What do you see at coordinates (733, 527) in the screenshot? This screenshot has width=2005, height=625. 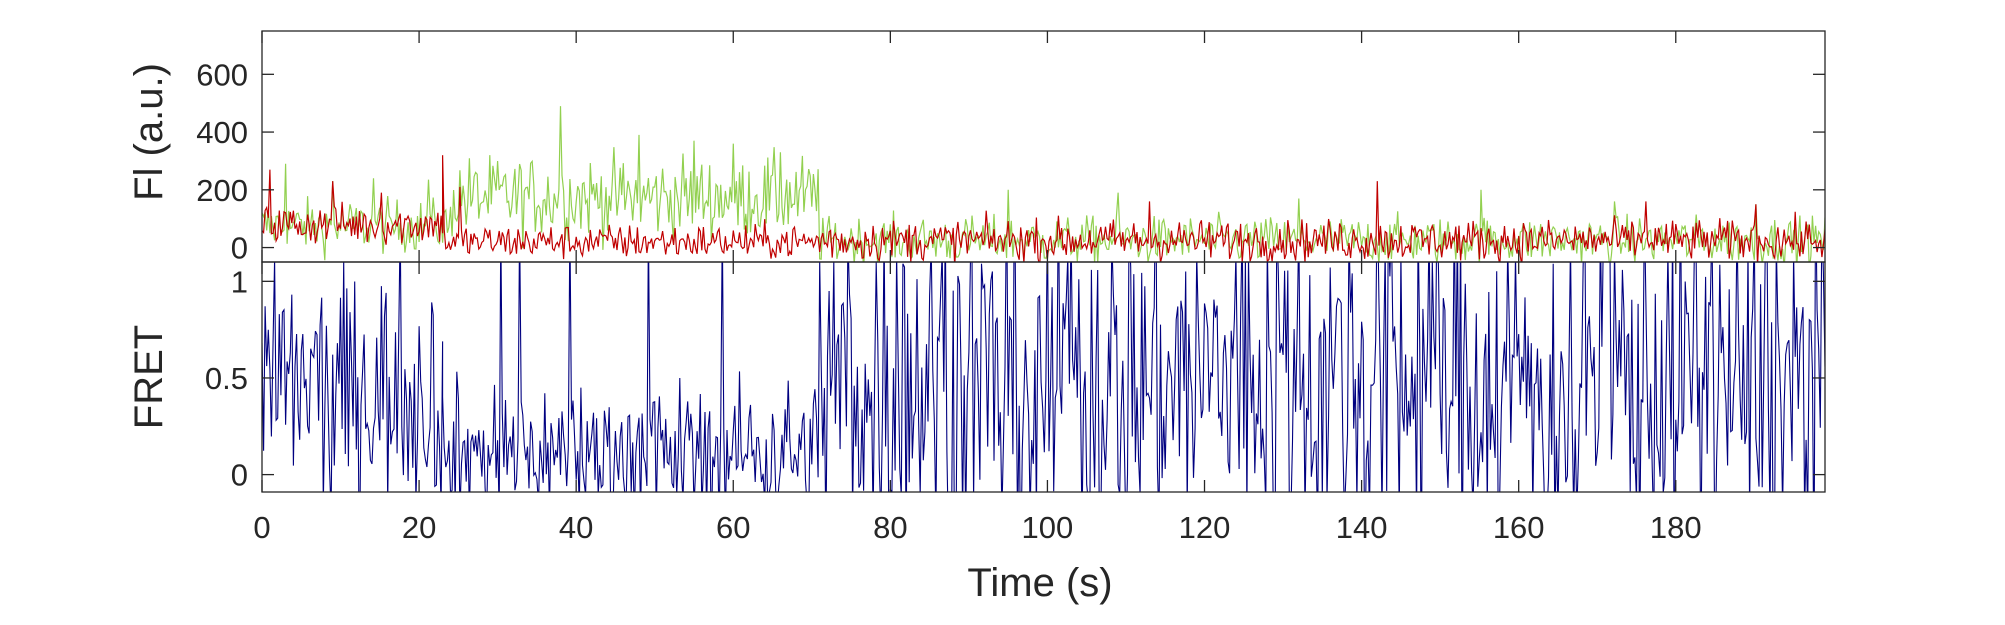 I see `x-tick-label: 60` at bounding box center [733, 527].